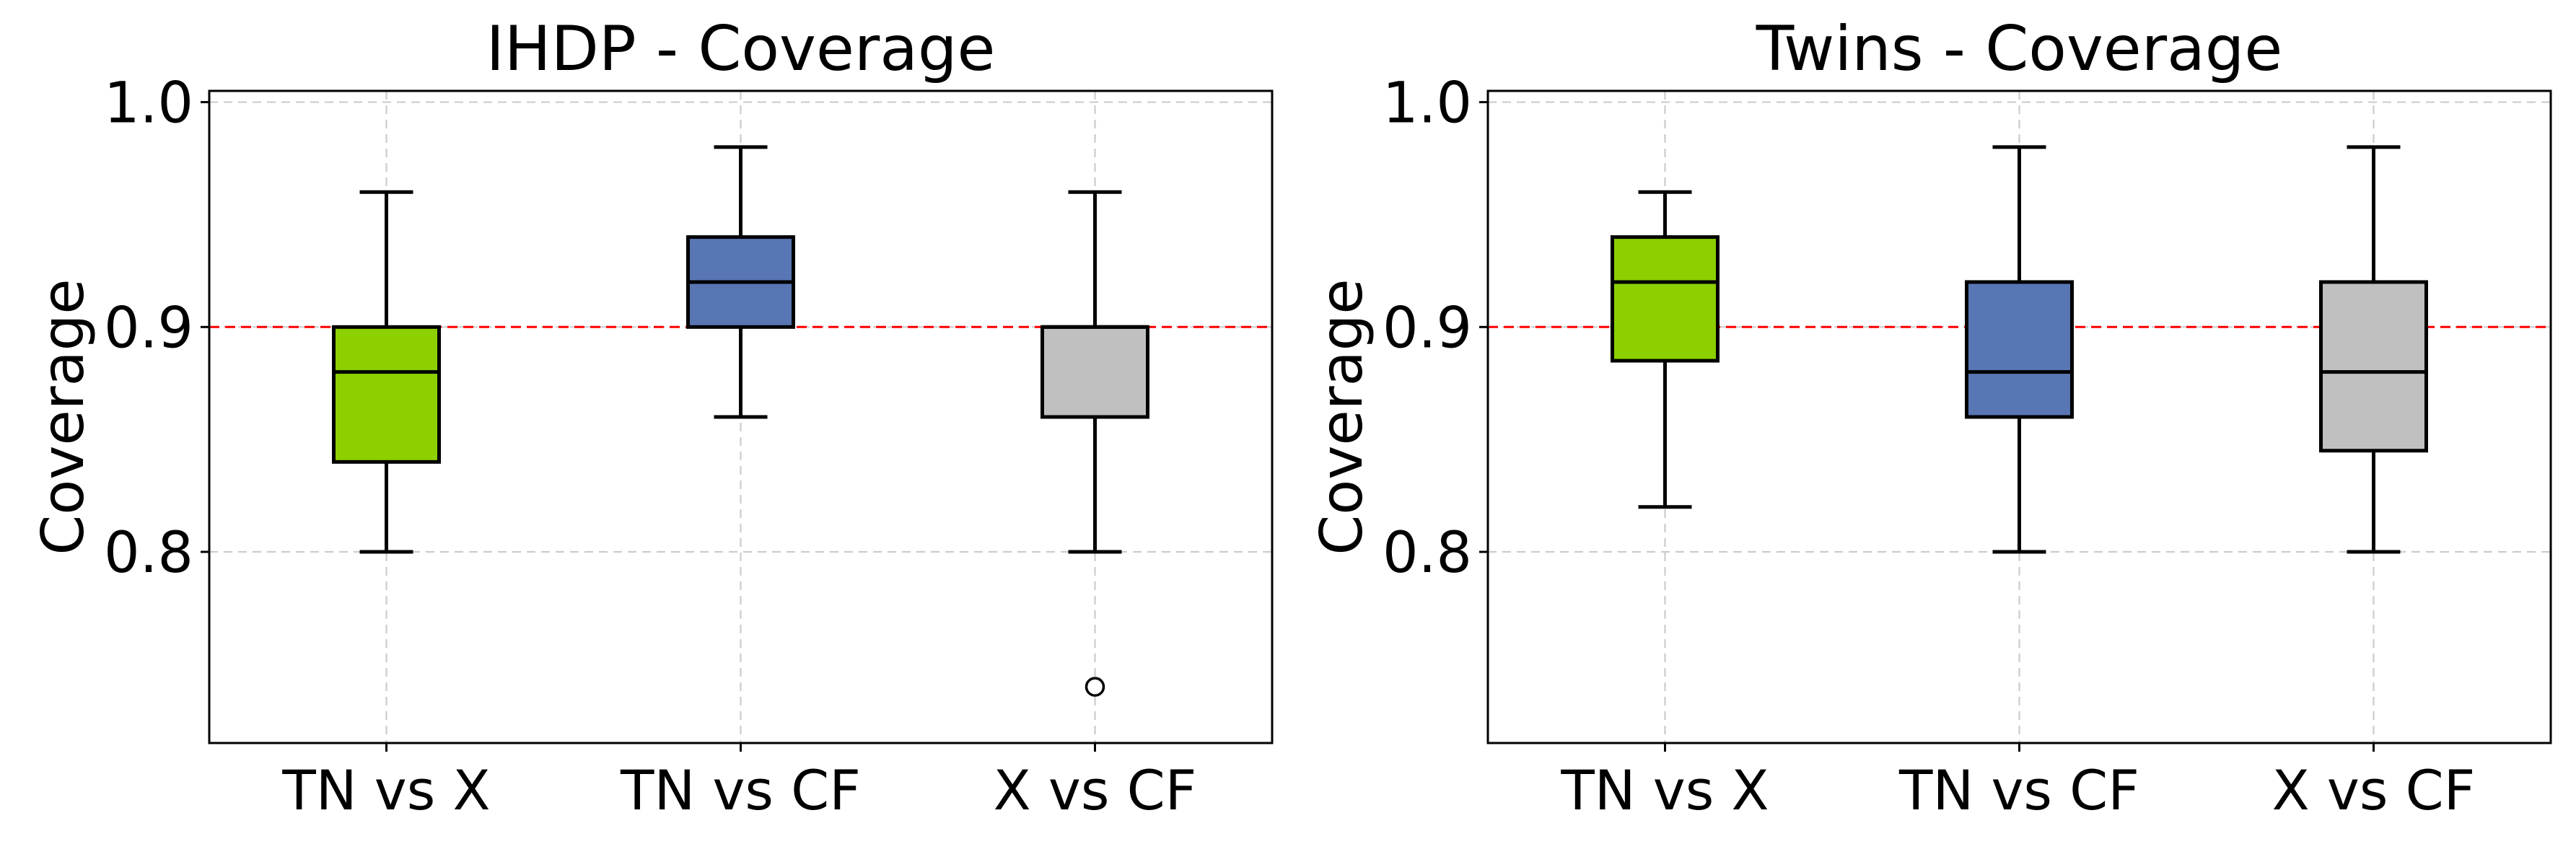 This screenshot has width=2576, height=844. I want to click on chart-title: IHDP - Coverage, so click(741, 49).